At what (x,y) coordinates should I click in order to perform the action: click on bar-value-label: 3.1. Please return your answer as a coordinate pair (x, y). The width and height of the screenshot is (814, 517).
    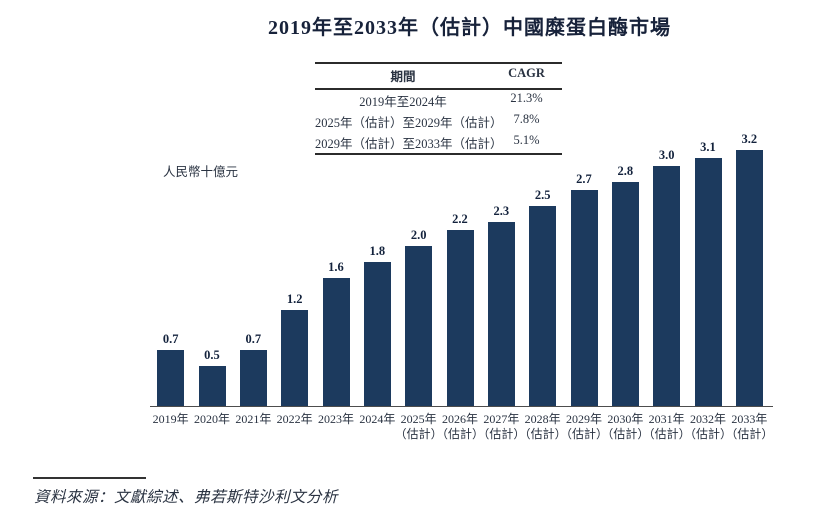
    Looking at the image, I should click on (708, 147).